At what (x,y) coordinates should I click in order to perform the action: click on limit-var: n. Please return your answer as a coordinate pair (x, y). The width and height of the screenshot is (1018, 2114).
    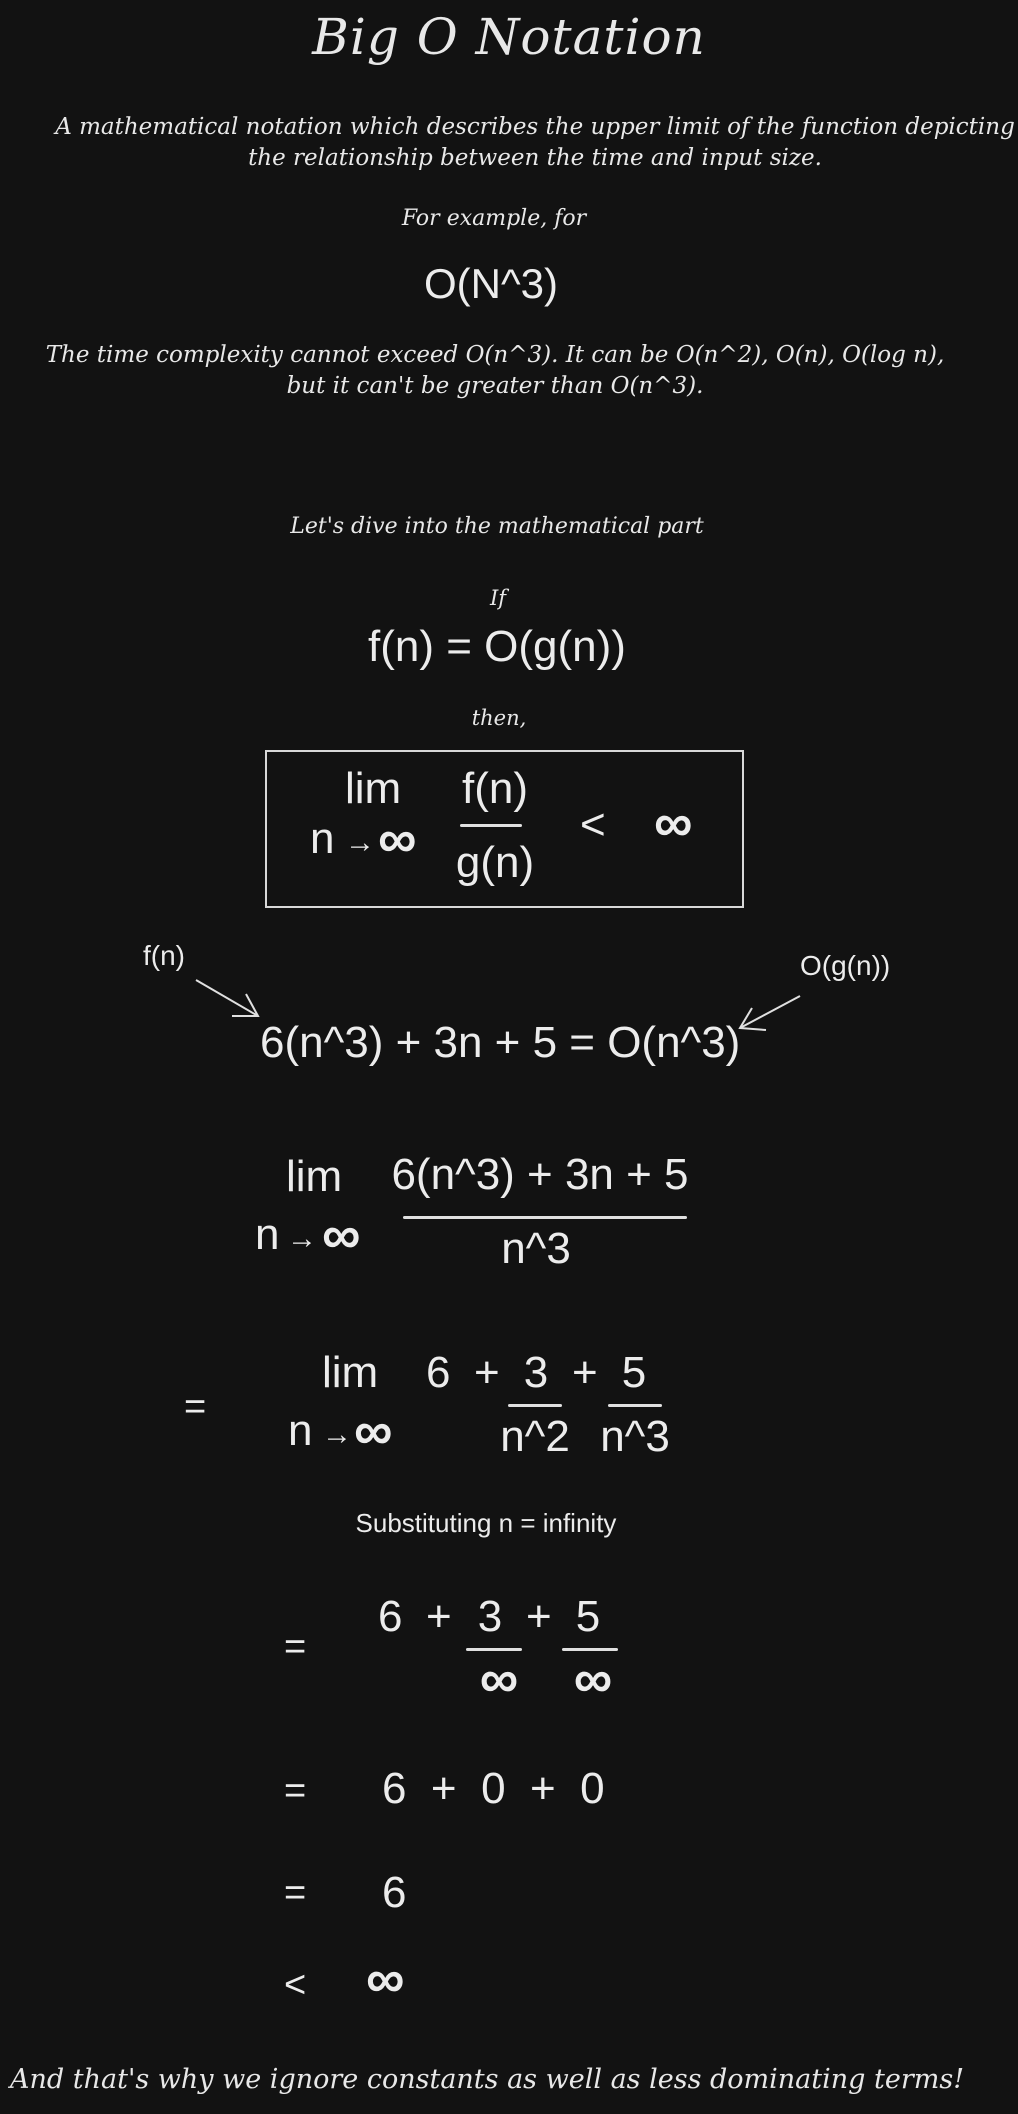
    Looking at the image, I should click on (322, 838).